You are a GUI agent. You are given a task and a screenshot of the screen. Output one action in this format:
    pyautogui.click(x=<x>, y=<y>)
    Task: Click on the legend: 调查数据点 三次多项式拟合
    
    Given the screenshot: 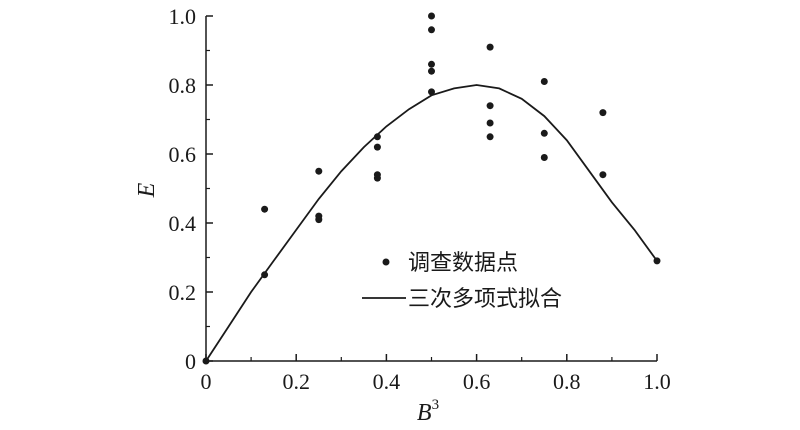 What is the action you would take?
    pyautogui.click(x=462, y=281)
    